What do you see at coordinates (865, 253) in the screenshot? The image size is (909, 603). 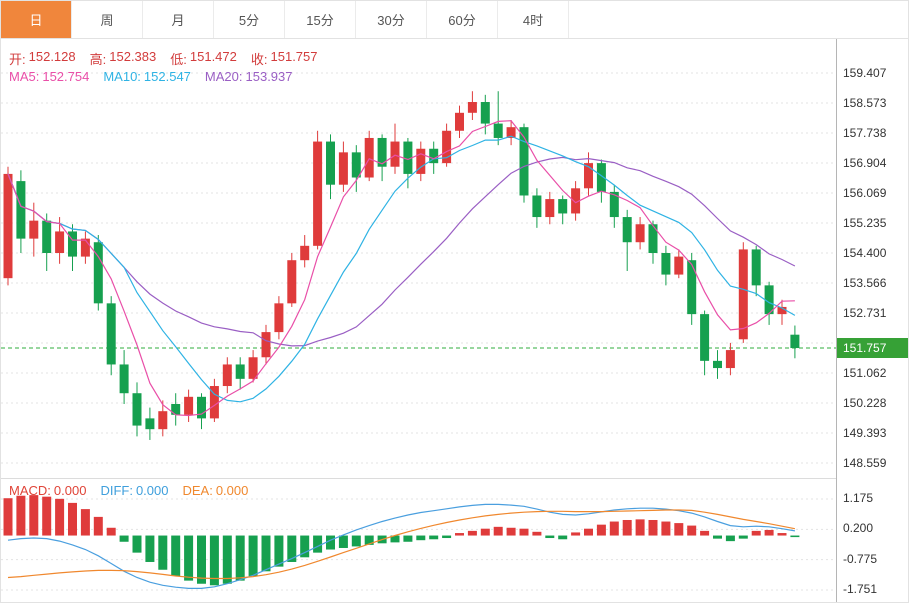 I see `price-axis-label: 154.400` at bounding box center [865, 253].